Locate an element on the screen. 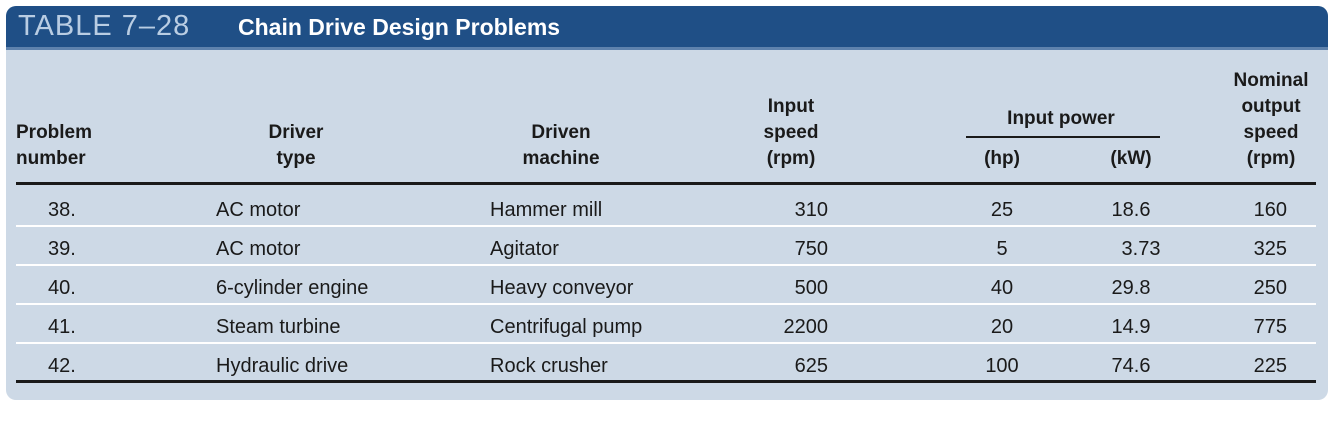 This screenshot has height=422, width=1334. header-driven-machine: Driven machine is located at coordinates (561, 145).